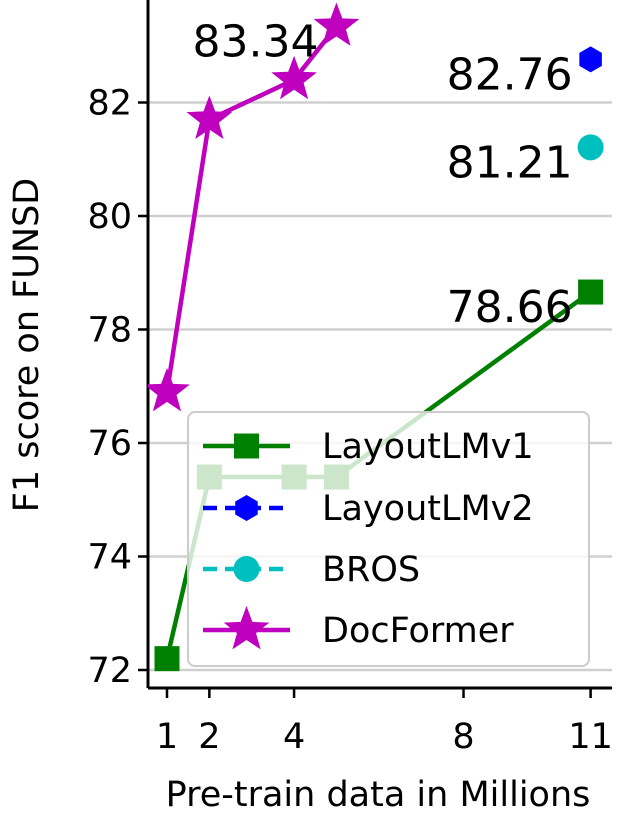 Image resolution: width=632 pixels, height=817 pixels. What do you see at coordinates (109, 331) in the screenshot?
I see `y-tick-label: 78` at bounding box center [109, 331].